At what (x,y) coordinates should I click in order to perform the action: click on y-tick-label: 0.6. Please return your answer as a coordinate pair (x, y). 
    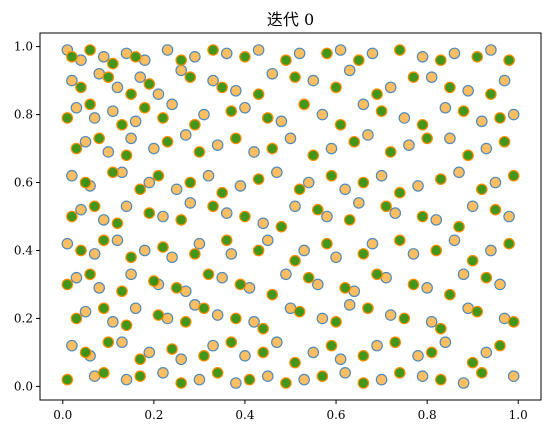
    Looking at the image, I should click on (23, 183).